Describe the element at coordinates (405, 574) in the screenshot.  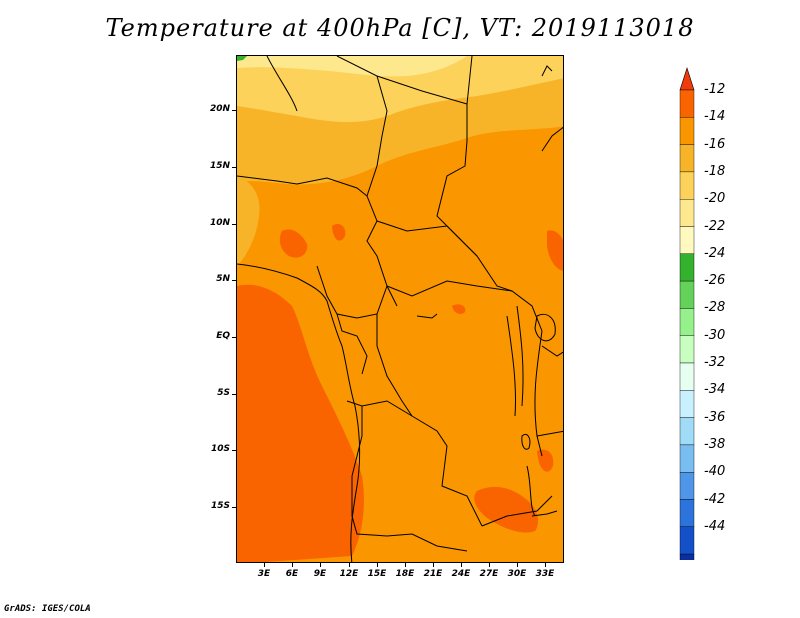
I see `x-tick-label: 18E` at that location.